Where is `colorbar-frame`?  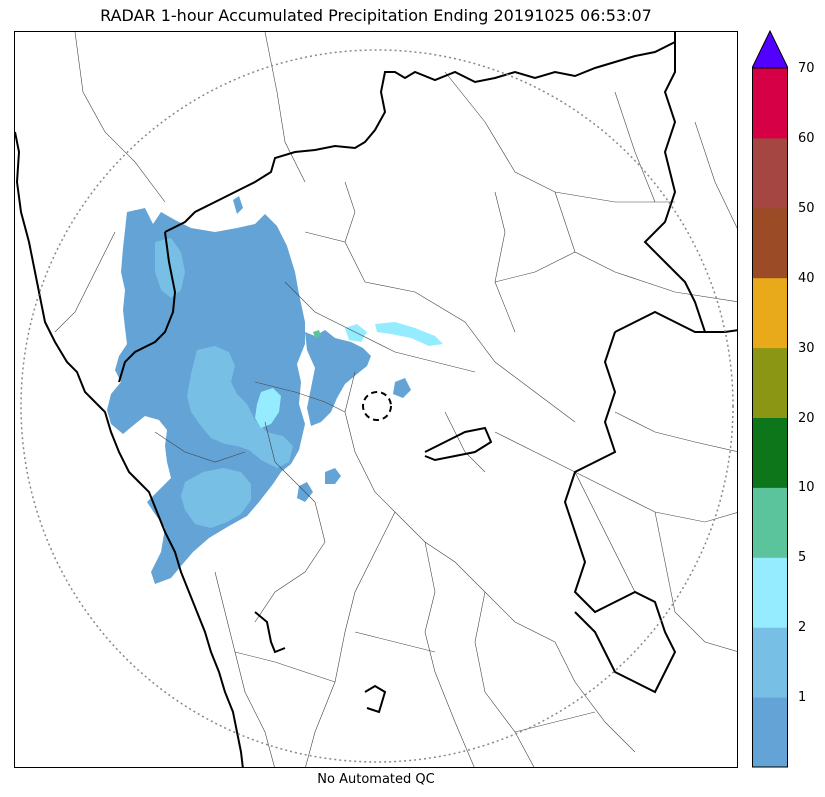
colorbar-frame is located at coordinates (770, 417).